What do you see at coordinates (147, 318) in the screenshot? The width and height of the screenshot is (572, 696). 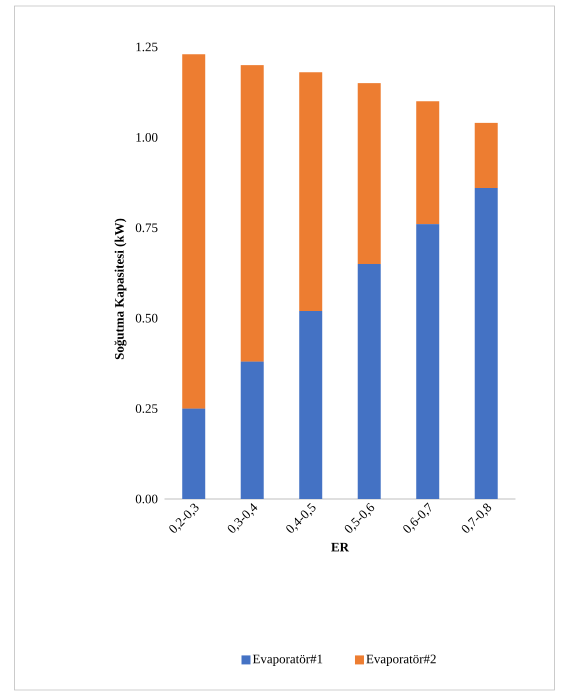 I see `y-tick-label: 0.50` at bounding box center [147, 318].